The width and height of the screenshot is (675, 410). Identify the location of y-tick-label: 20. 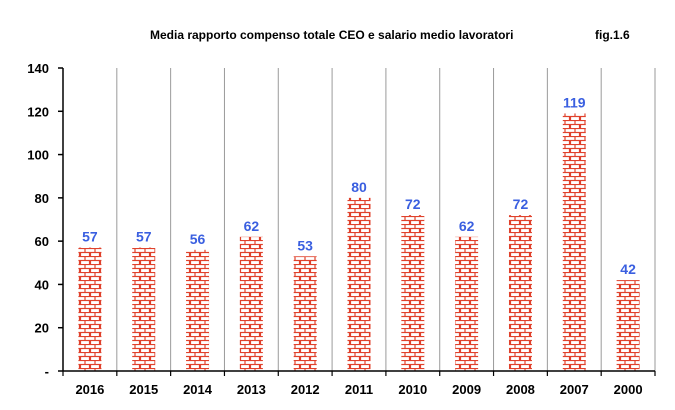
(42, 328).